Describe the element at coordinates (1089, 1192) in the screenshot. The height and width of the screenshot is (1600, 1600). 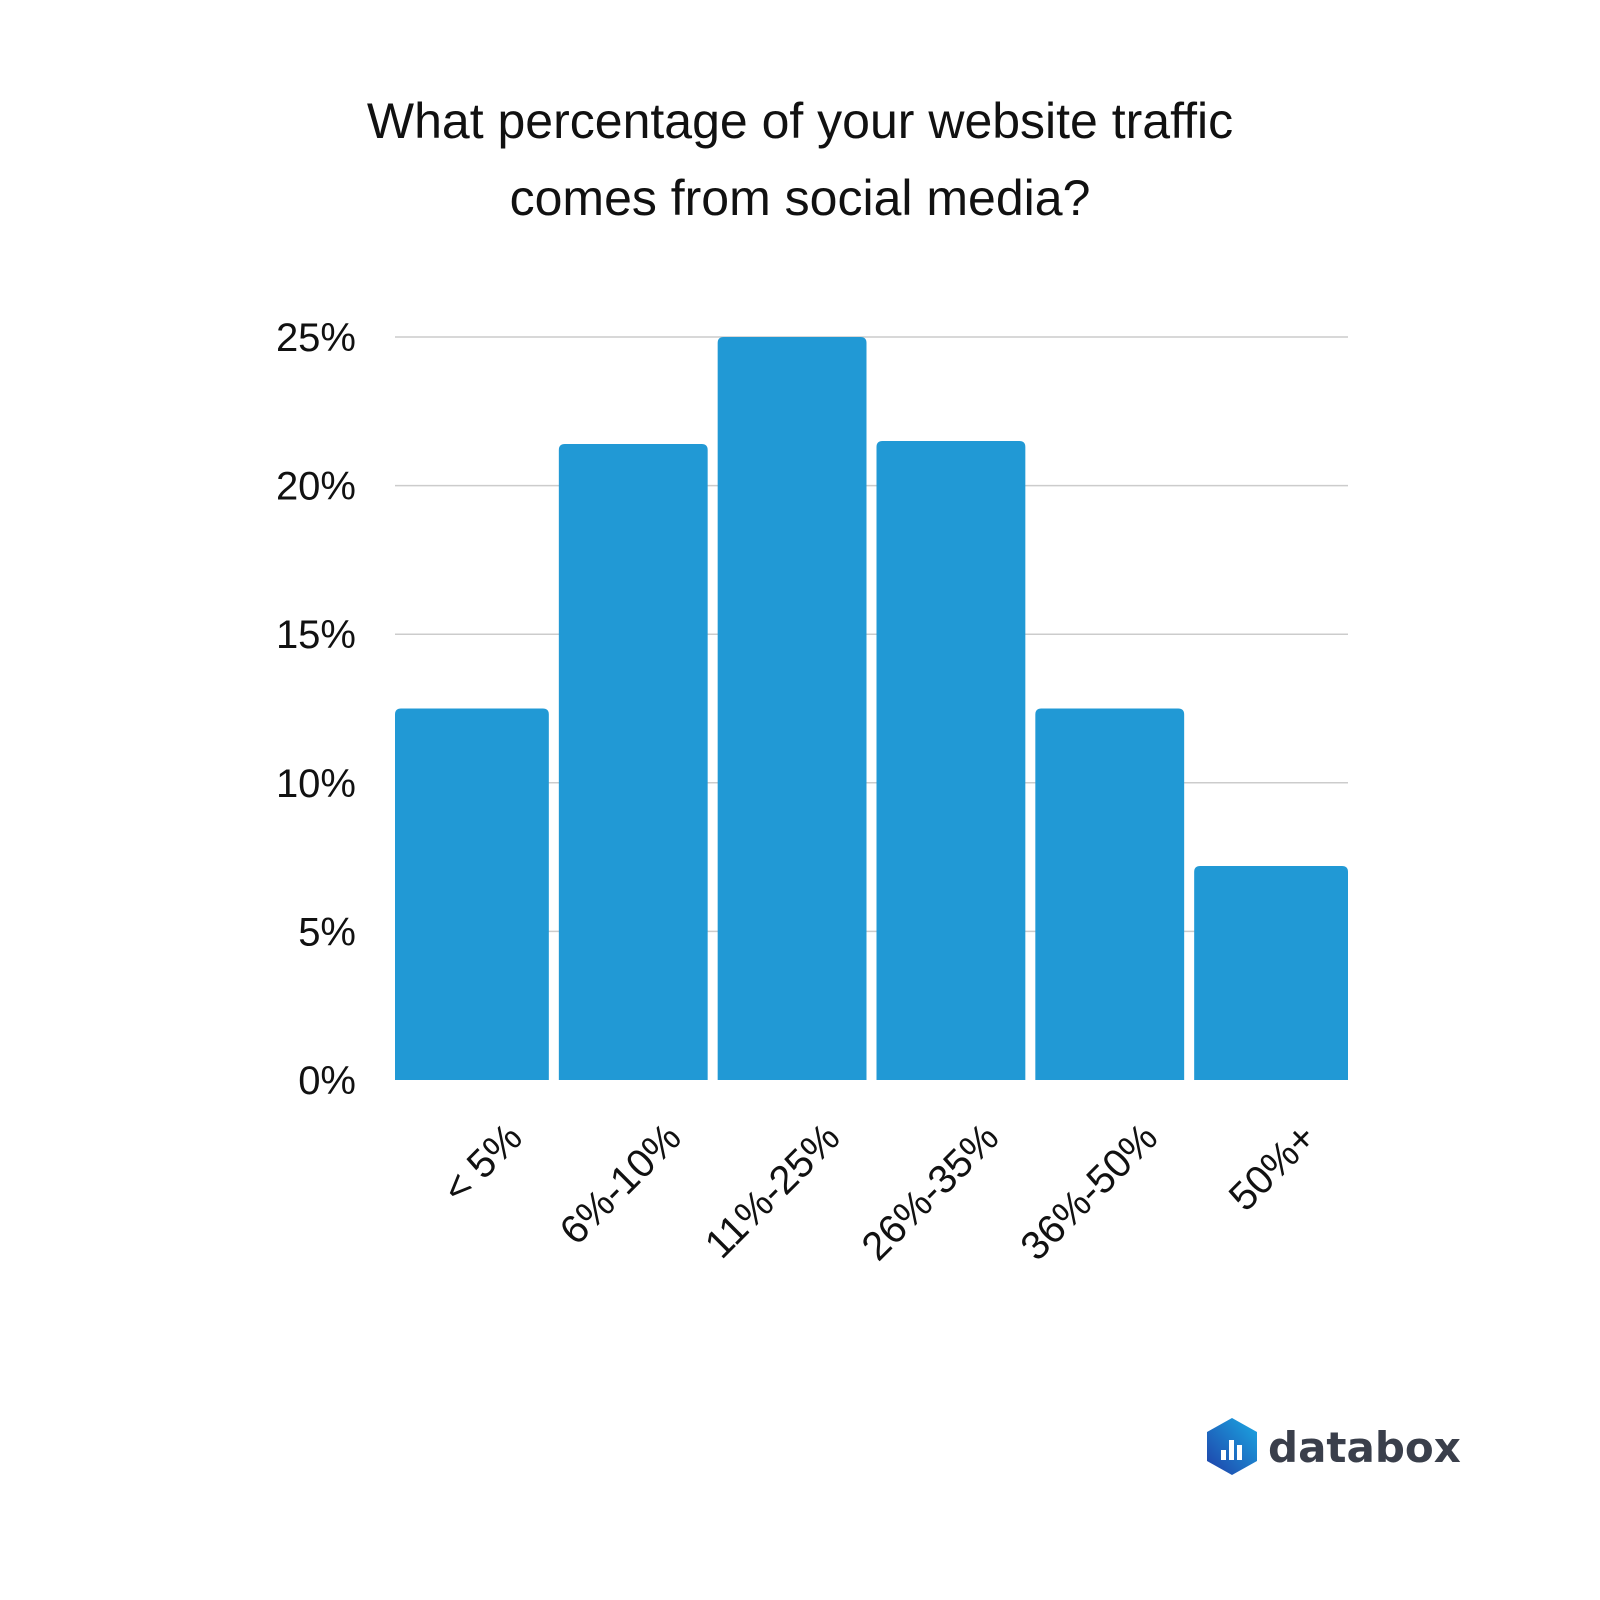
I see `x-category-label: 36%-50%` at that location.